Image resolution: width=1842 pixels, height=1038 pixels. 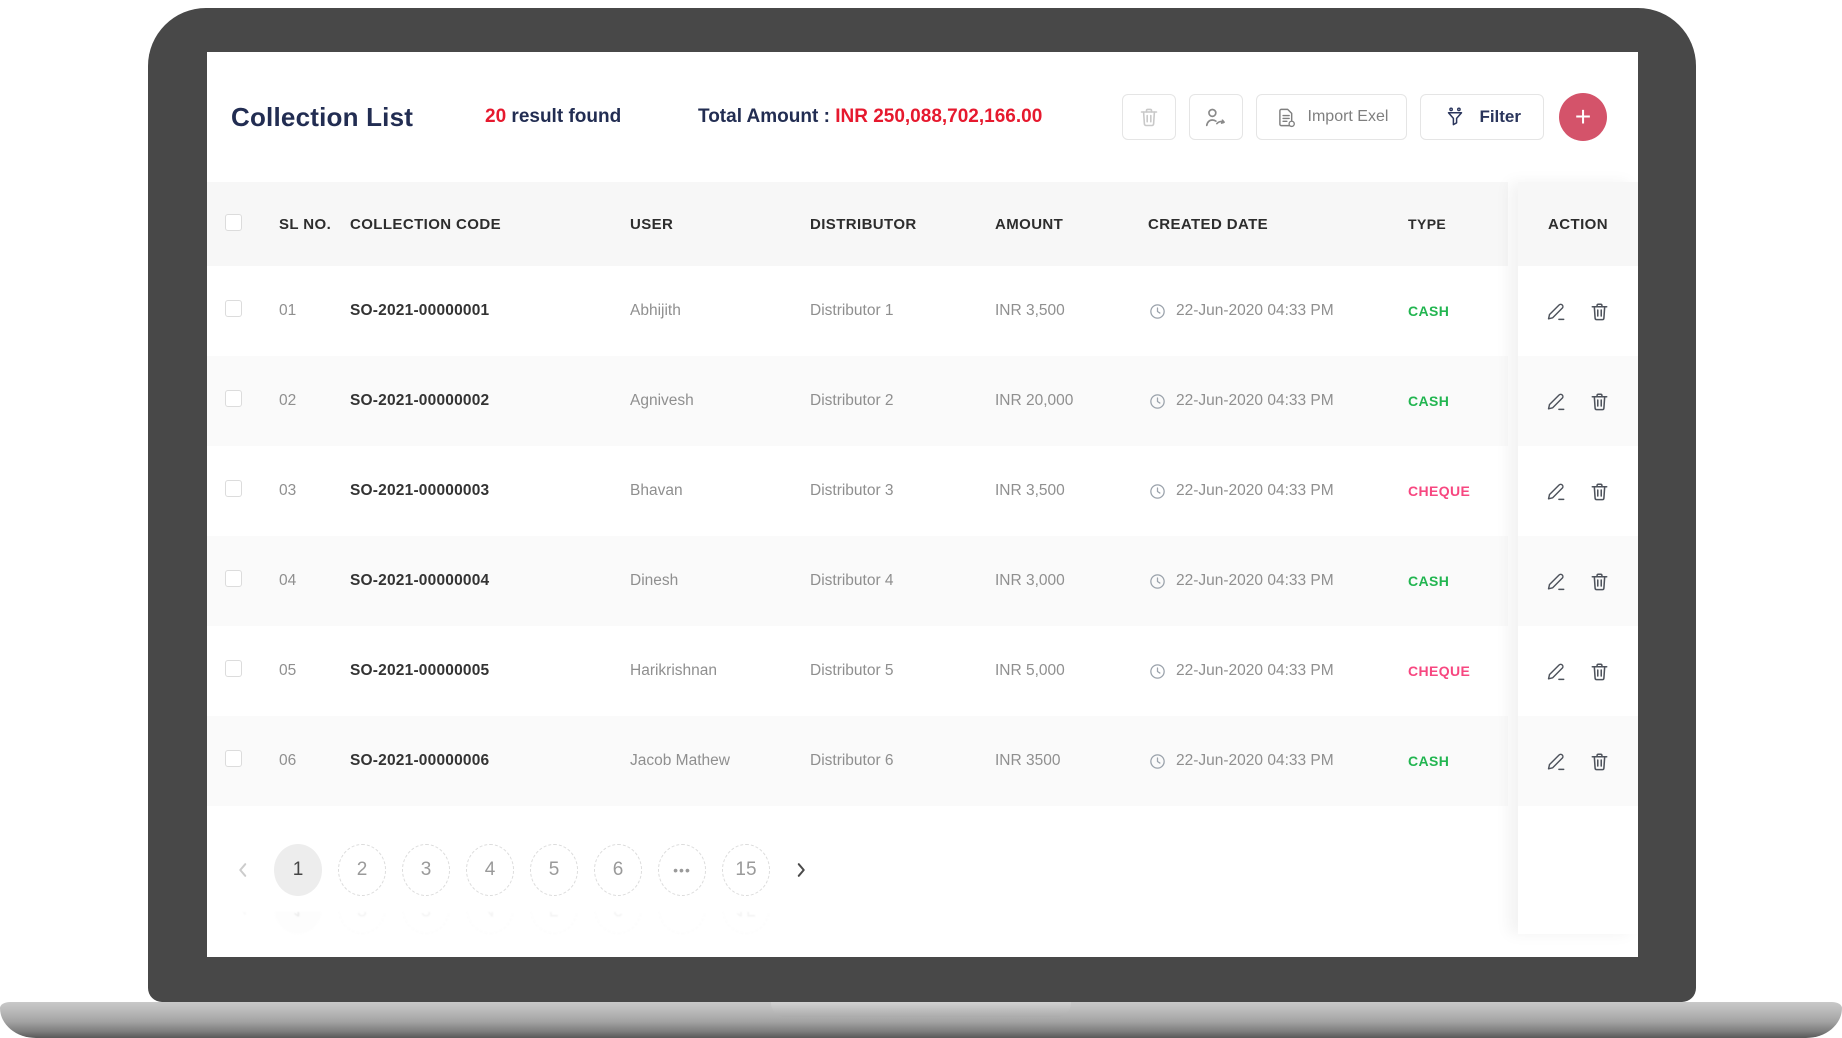 I want to click on filter-label: Filter, so click(x=1500, y=116).